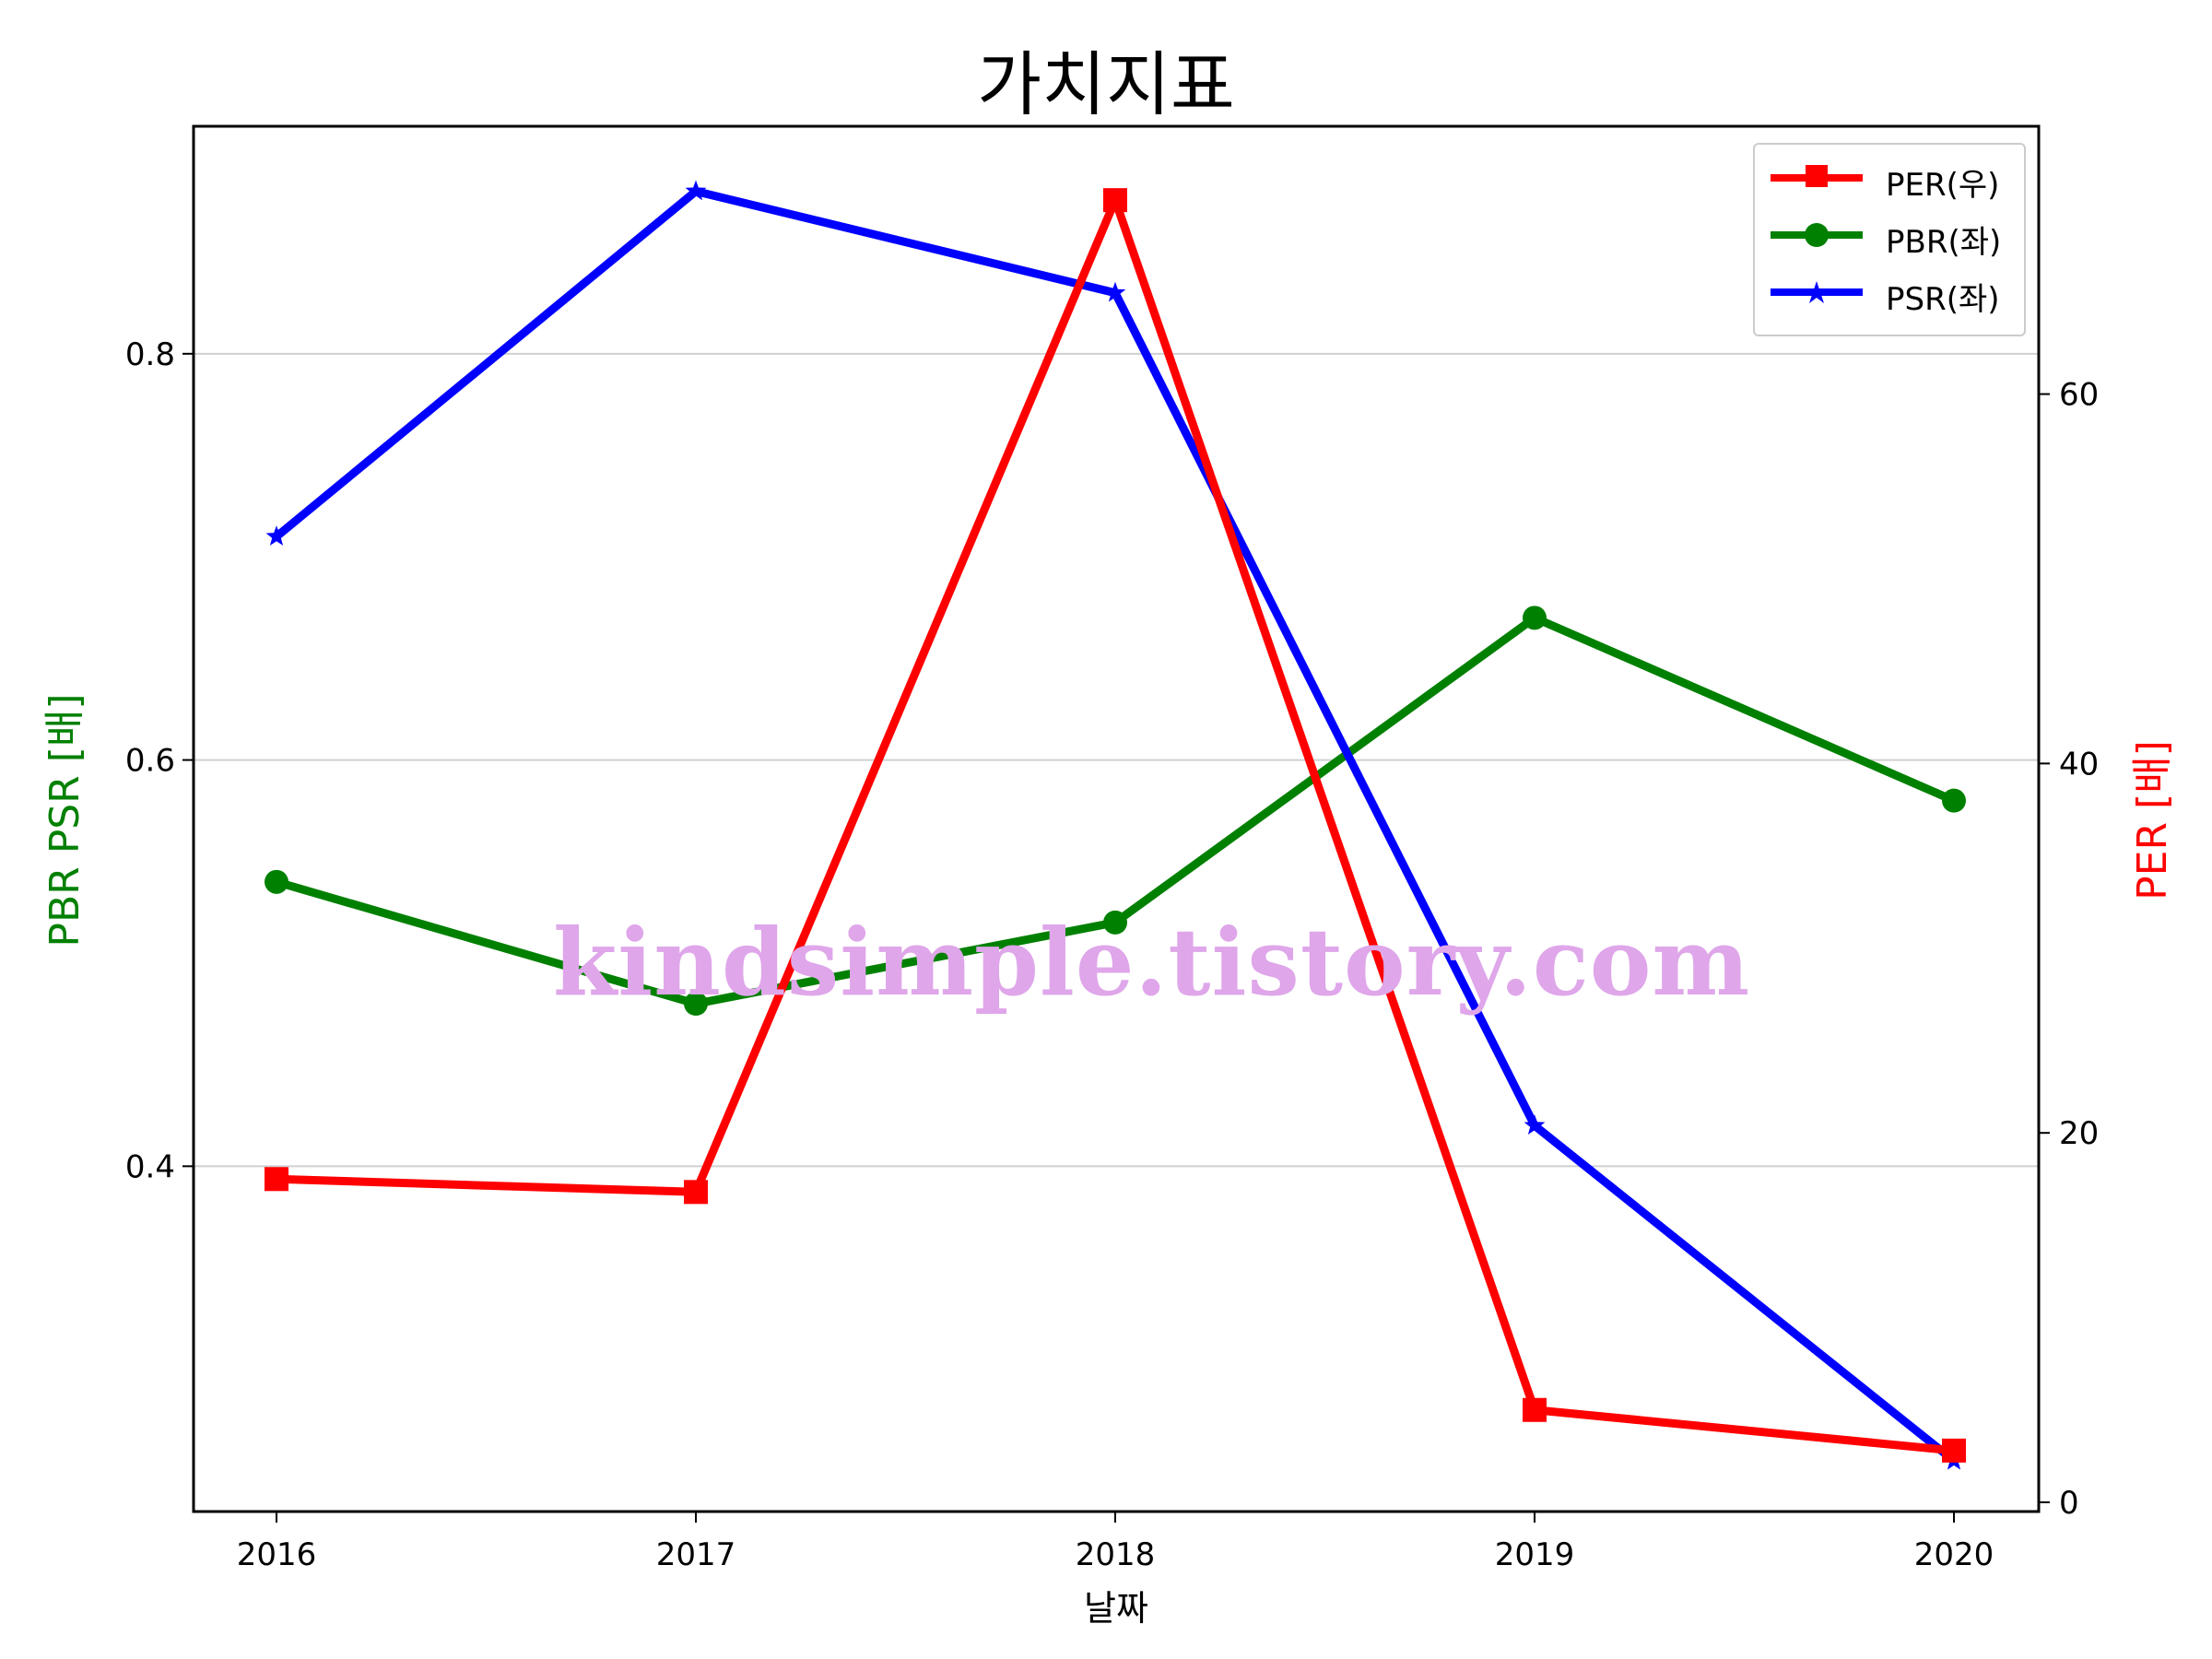 This screenshot has height=1659, width=2212. Describe the element at coordinates (2079, 1133) in the screenshot. I see `y-tick-label-right: 20` at that location.